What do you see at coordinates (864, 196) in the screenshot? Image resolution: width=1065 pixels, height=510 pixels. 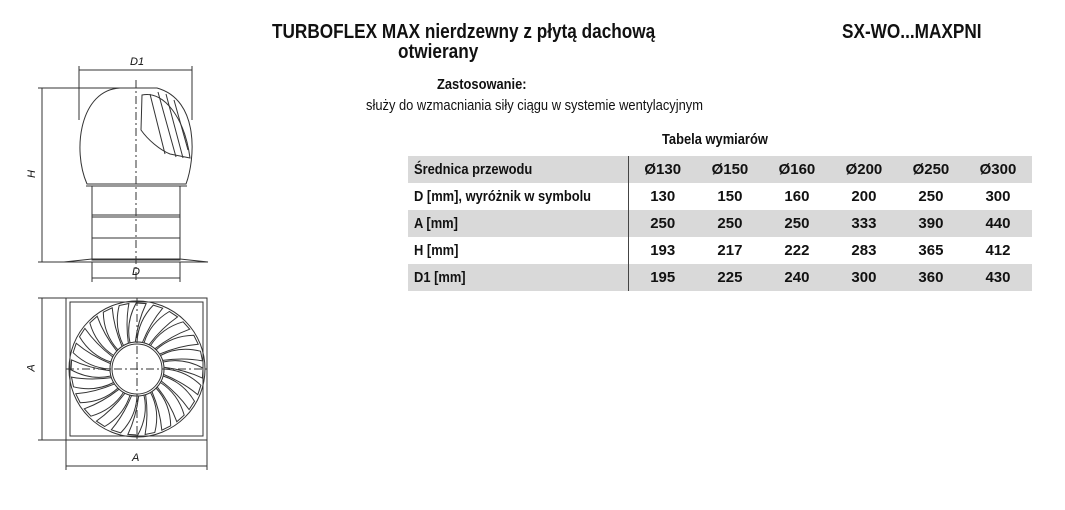 I see `table-cell: 200` at bounding box center [864, 196].